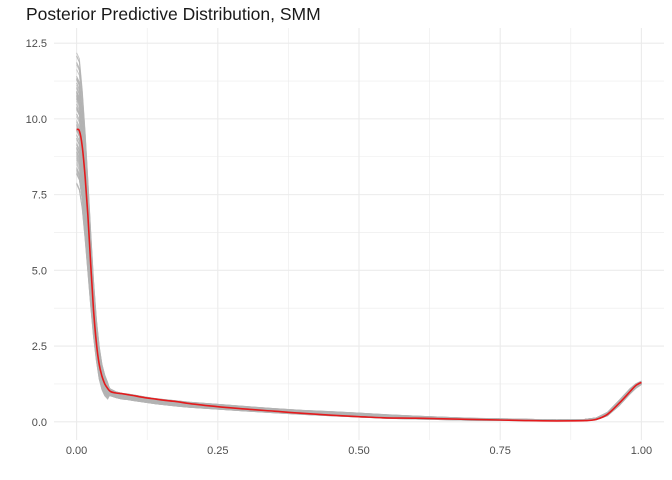 The height and width of the screenshot is (480, 672). What do you see at coordinates (76, 451) in the screenshot?
I see `x-tick-label: 0.00` at bounding box center [76, 451].